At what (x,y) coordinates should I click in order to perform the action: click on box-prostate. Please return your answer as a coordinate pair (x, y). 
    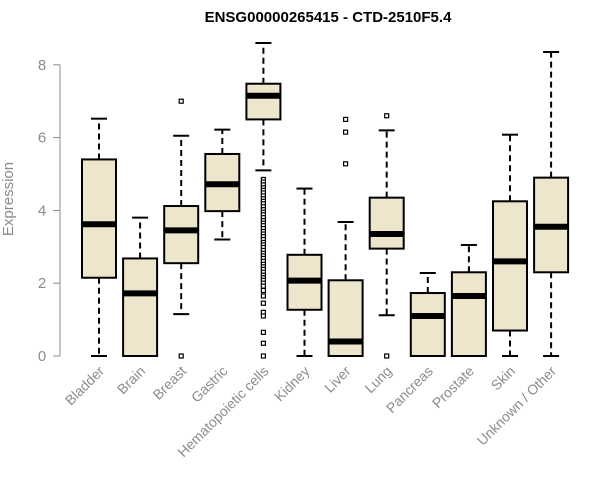
    Looking at the image, I should click on (468, 300).